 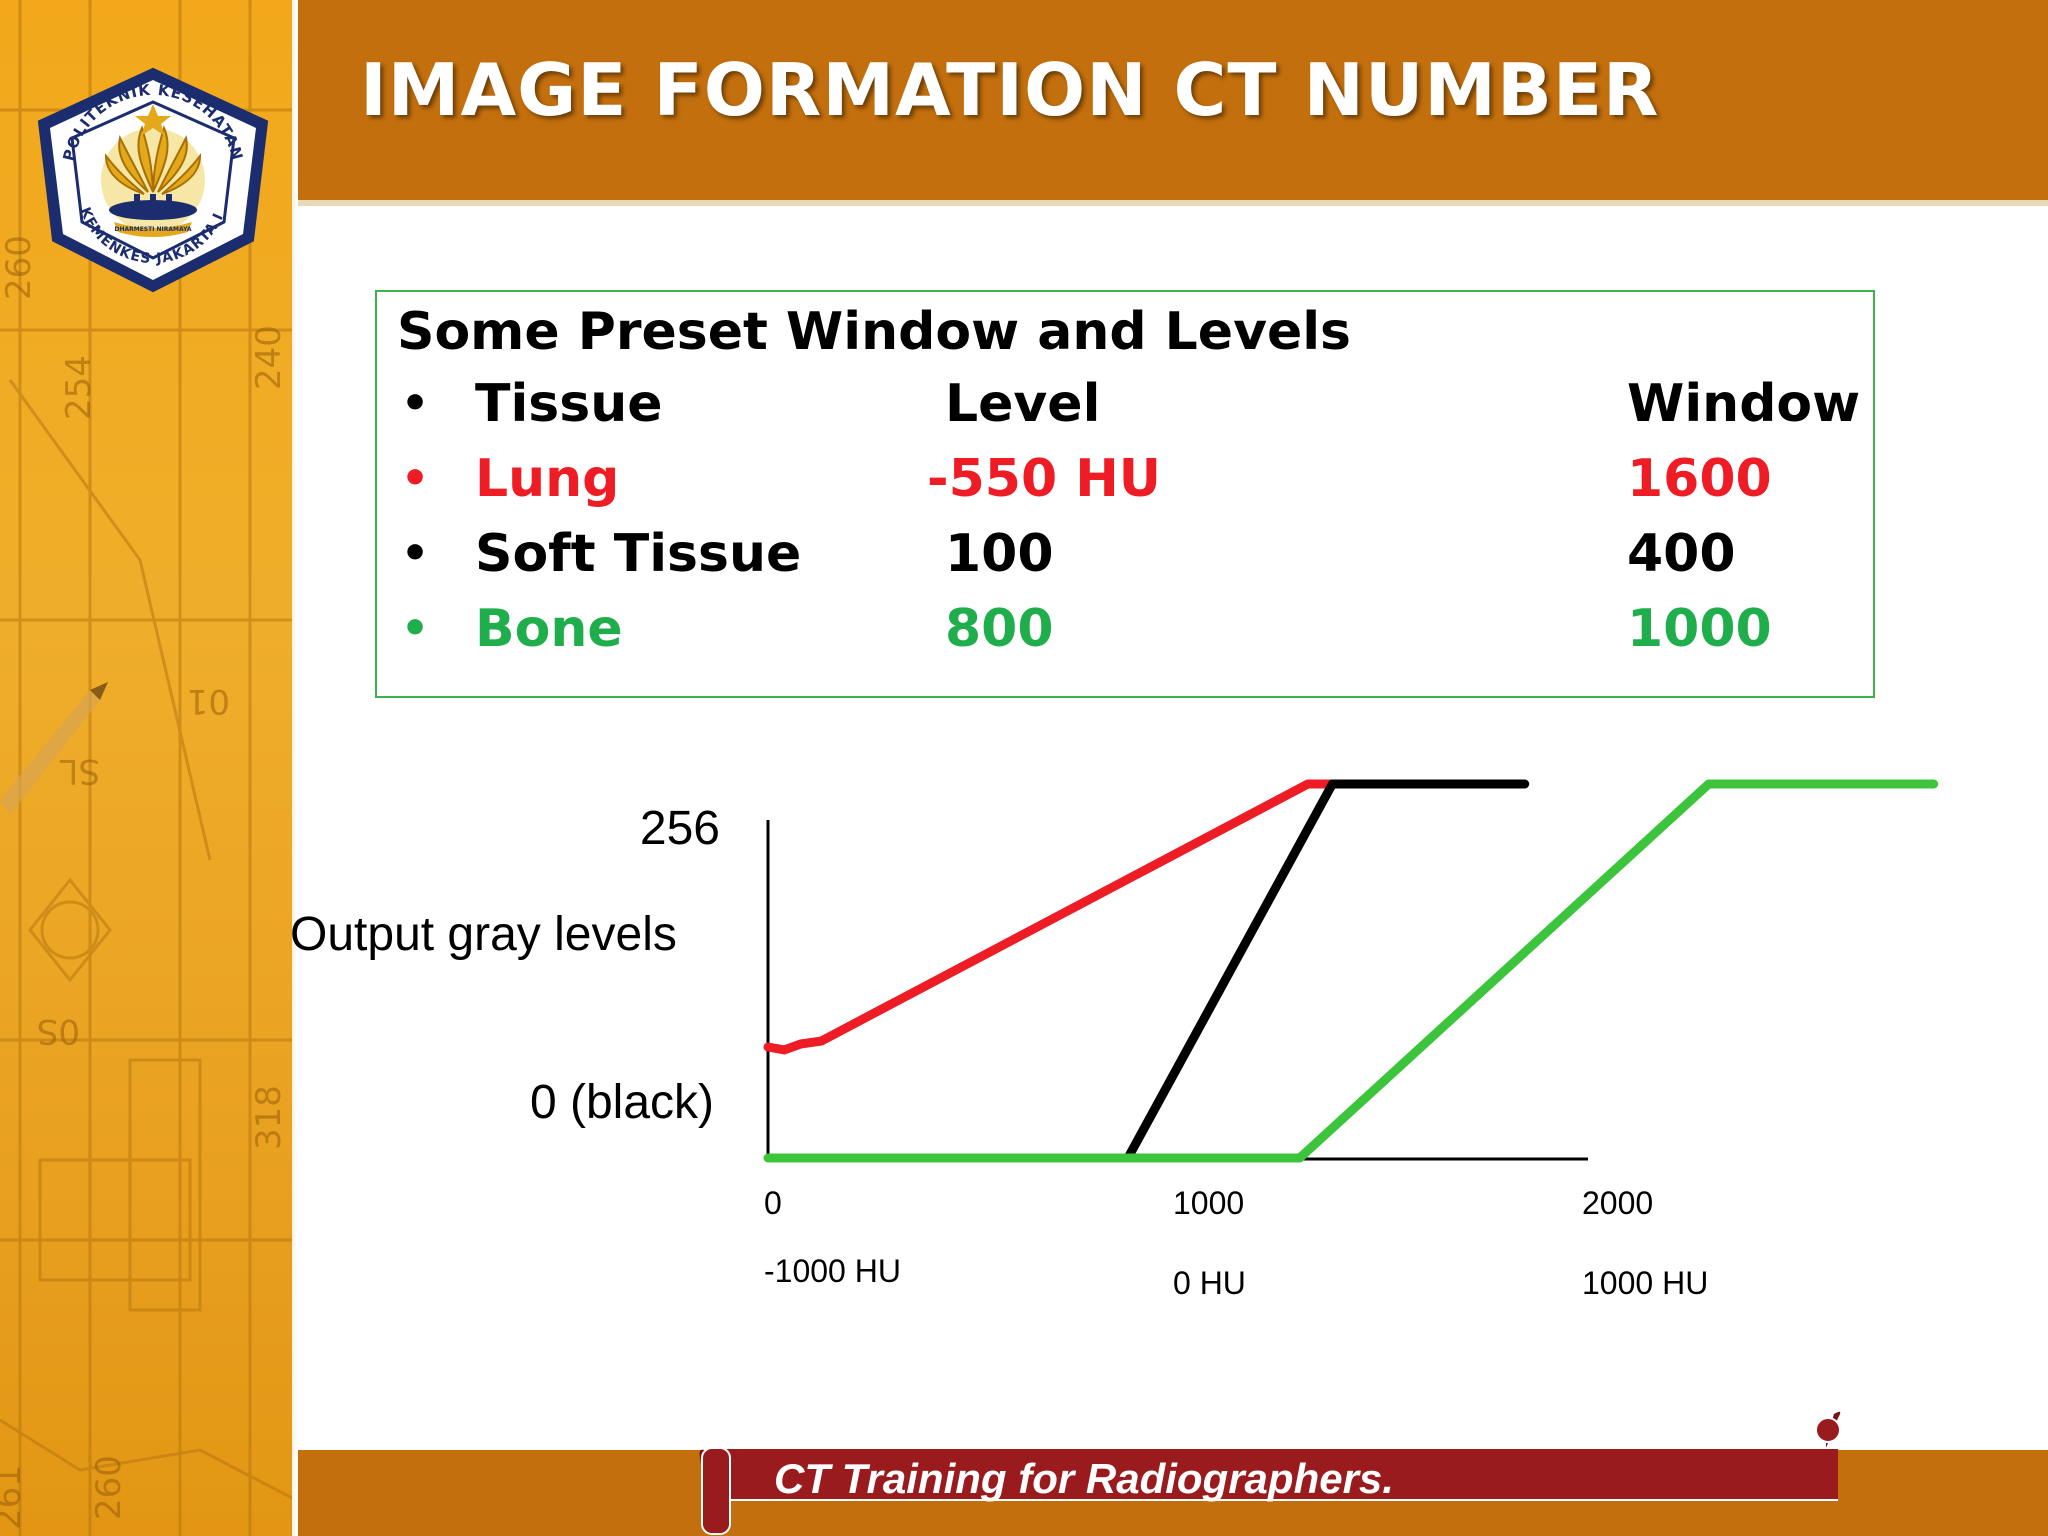 What do you see at coordinates (1681, 554) in the screenshot?
I see `row-window: 400` at bounding box center [1681, 554].